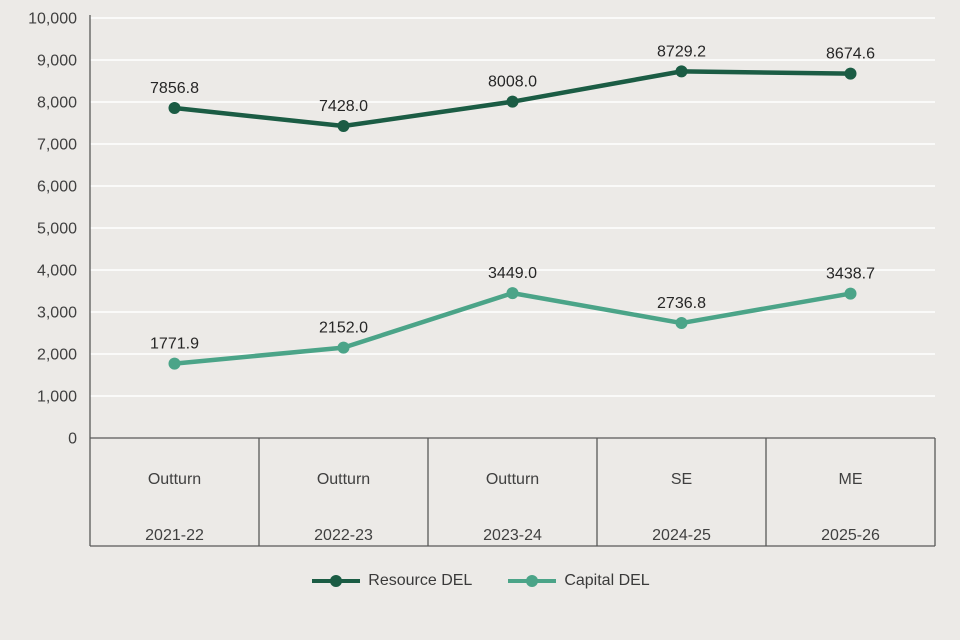 The image size is (960, 640). Describe the element at coordinates (343, 328) in the screenshot. I see `data-label: 2152.0` at that location.